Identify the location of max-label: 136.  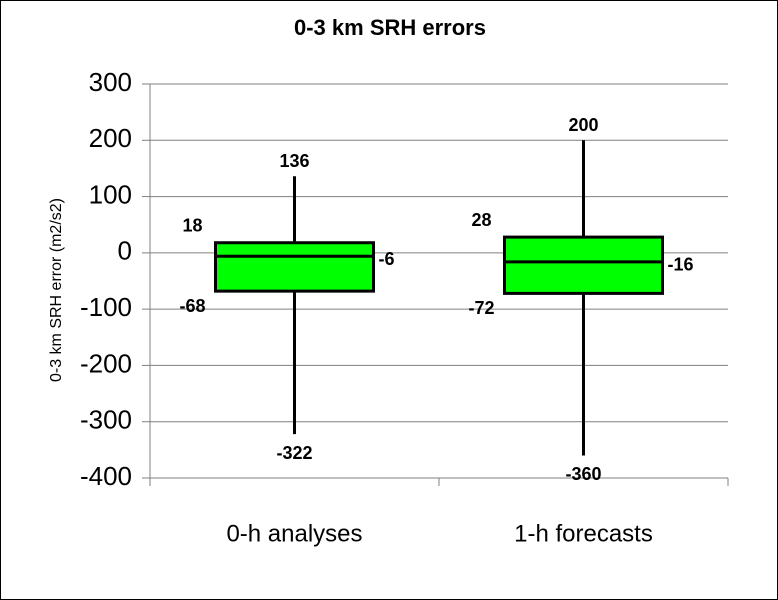
(294, 161).